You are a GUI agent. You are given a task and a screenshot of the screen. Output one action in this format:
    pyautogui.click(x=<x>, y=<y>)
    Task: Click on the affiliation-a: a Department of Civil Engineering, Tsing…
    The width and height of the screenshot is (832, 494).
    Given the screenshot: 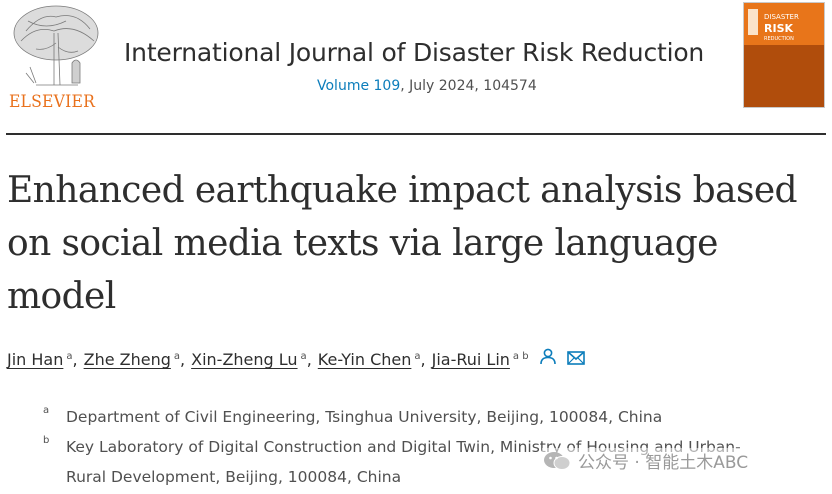 What is the action you would take?
    pyautogui.click(x=352, y=417)
    